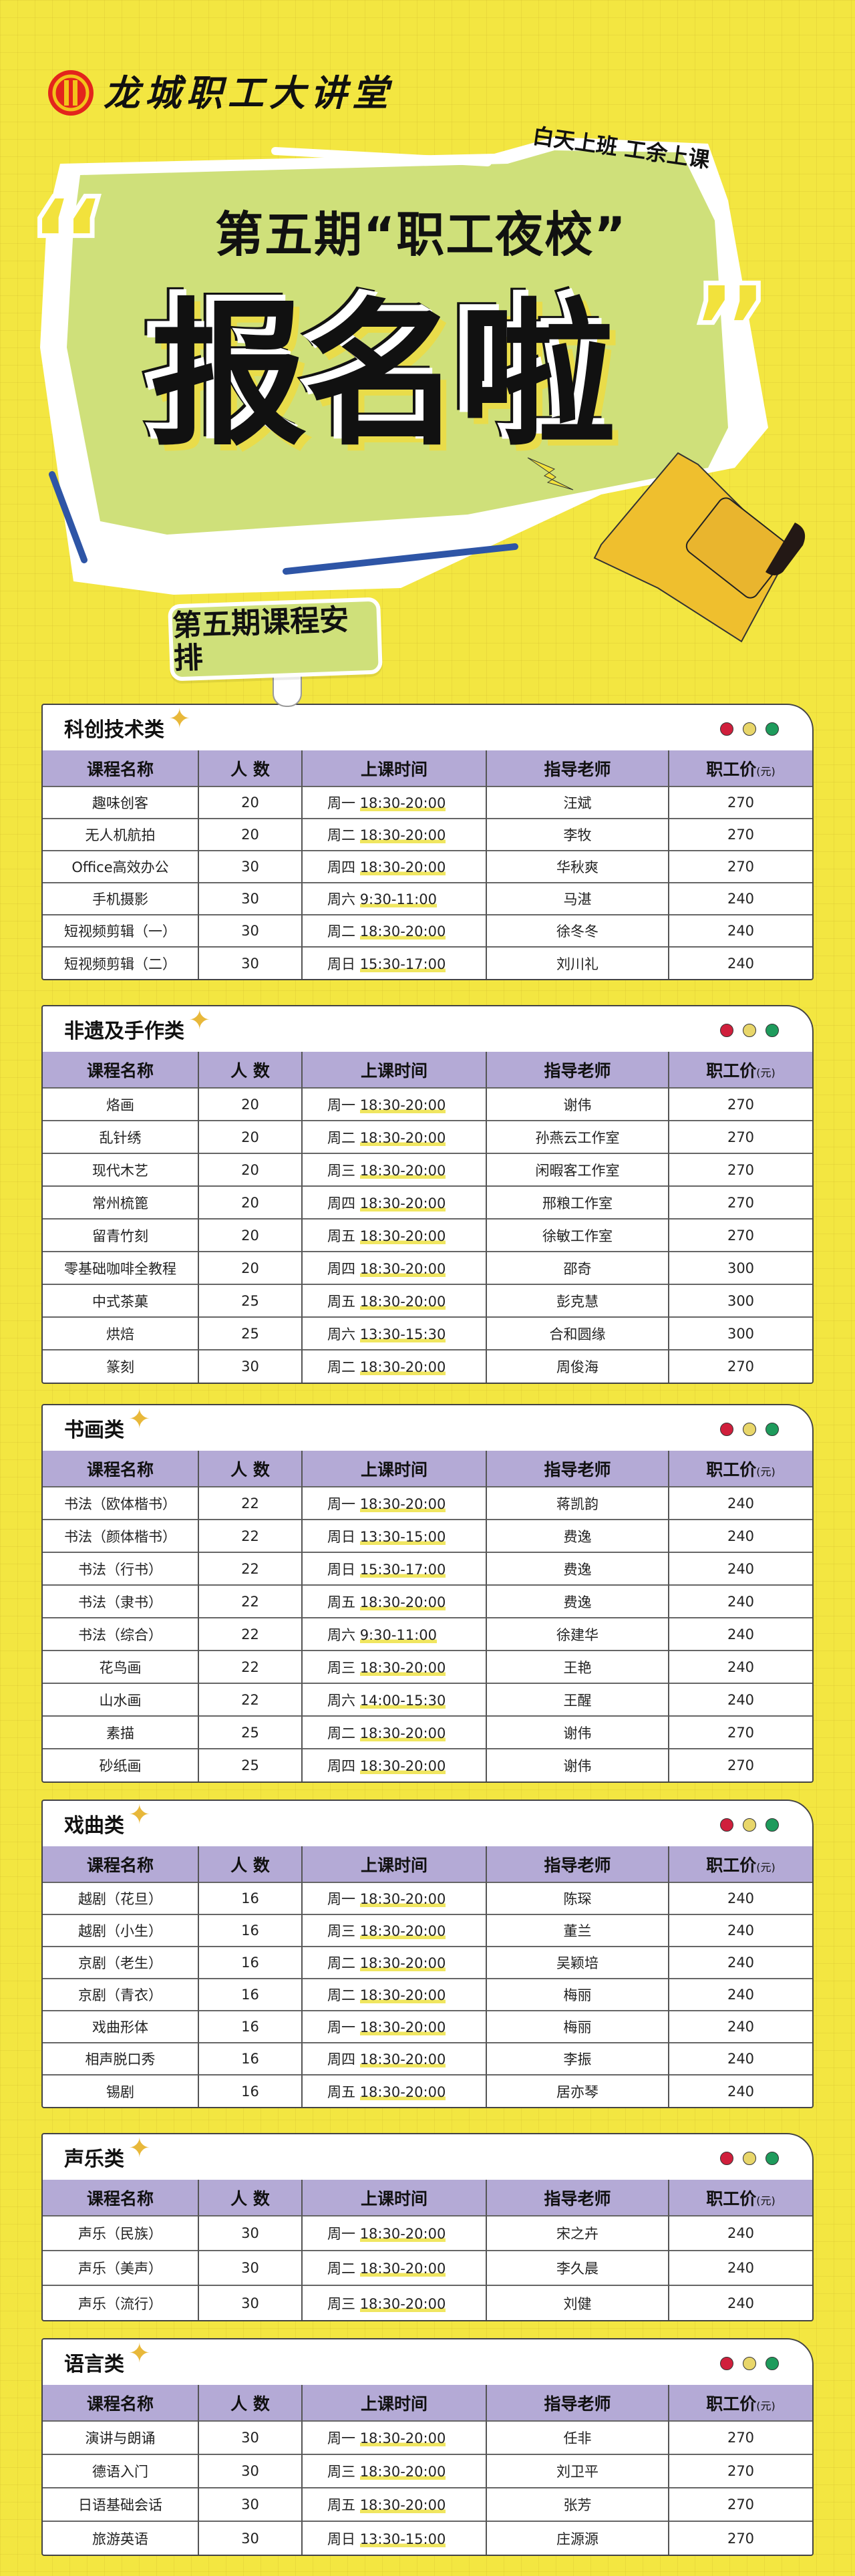 The image size is (855, 2576). Describe the element at coordinates (120, 1994) in the screenshot. I see `course-name: 京剧（青衣）` at that location.